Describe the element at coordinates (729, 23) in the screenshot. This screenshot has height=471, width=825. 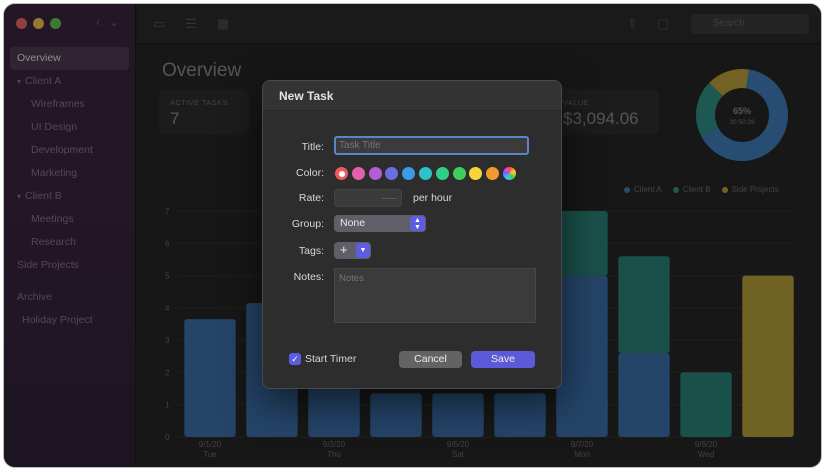
I see `search-placeholder: Search` at that location.